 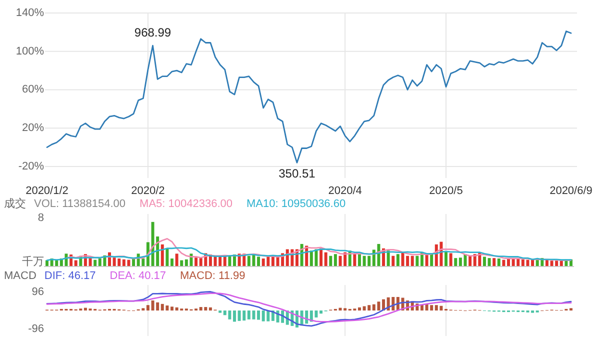 I want to click on x-tick-label: 2020/1/2, so click(x=47, y=191).